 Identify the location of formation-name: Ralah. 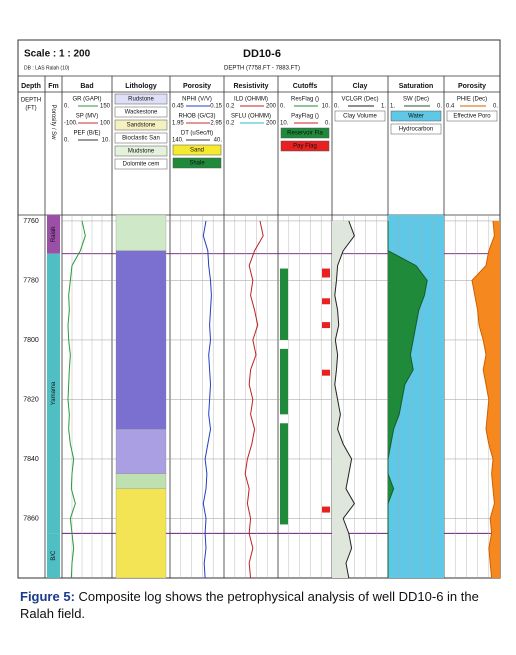
(54, 234).